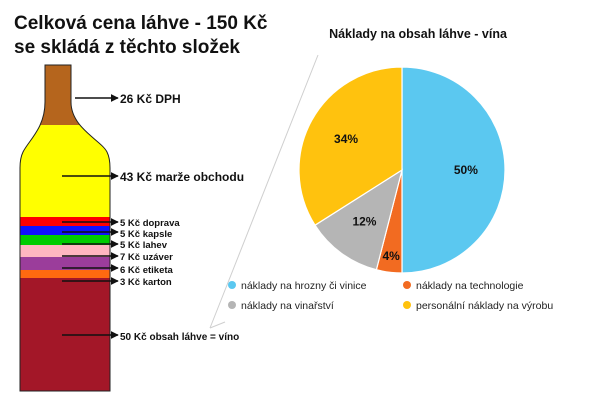 The image size is (600, 415). I want to click on bottle-label-7: 3 Kč karton, so click(146, 282).